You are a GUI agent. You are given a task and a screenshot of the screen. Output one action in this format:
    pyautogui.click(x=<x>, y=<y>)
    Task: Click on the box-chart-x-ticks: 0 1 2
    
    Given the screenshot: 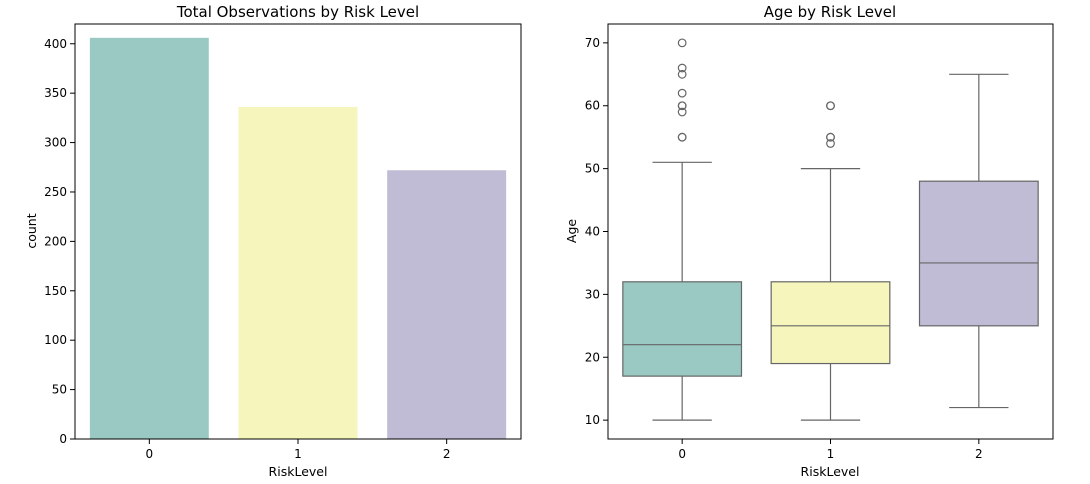 What is the action you would take?
    pyautogui.click(x=830, y=450)
    